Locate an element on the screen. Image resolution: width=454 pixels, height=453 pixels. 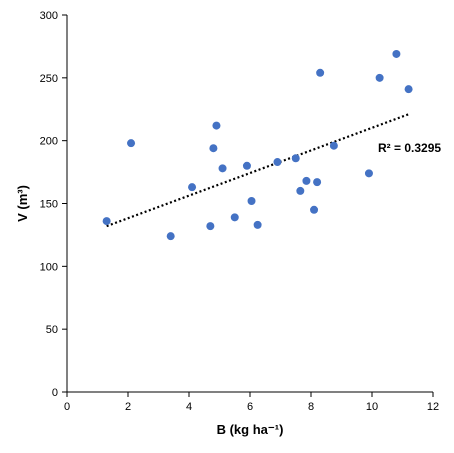
y-tick-label: 50 is located at coordinates (52, 330).